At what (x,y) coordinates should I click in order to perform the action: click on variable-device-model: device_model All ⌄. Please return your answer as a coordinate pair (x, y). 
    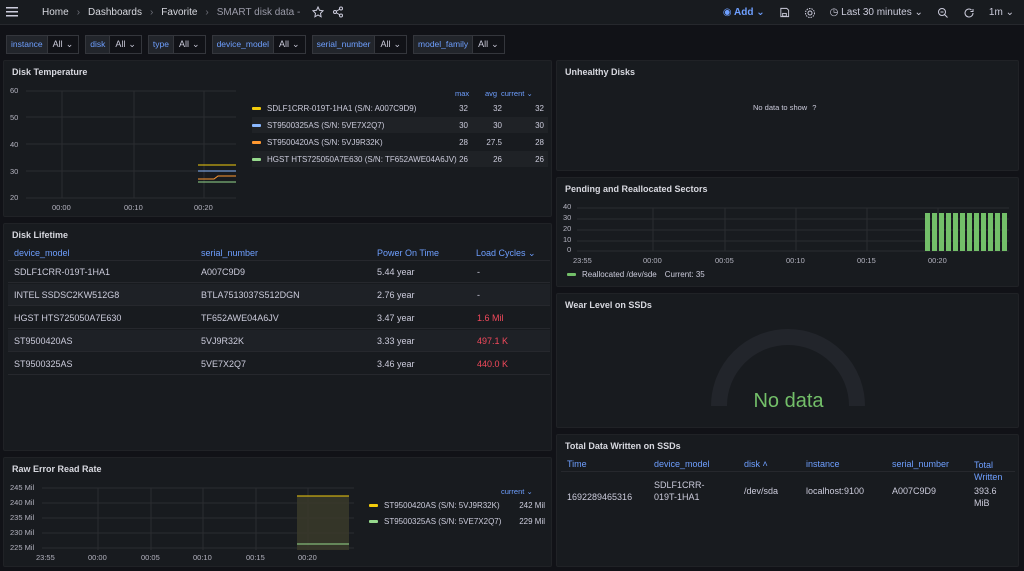
    Looking at the image, I should click on (258, 44).